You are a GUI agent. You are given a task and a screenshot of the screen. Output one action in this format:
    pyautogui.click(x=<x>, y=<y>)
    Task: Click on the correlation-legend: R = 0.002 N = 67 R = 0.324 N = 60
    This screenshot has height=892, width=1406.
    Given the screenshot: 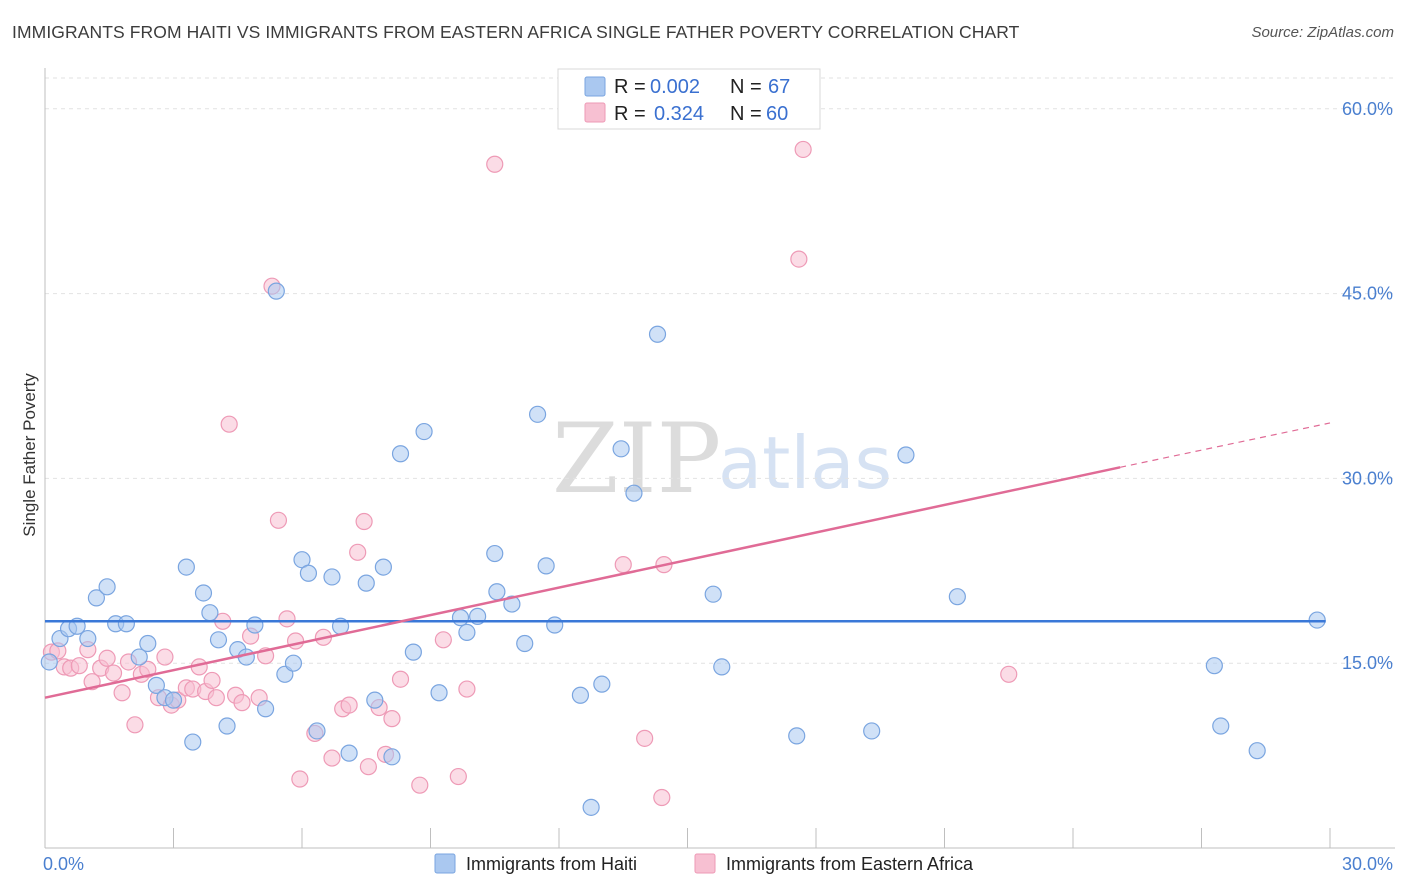 What is the action you would take?
    pyautogui.click(x=689, y=99)
    